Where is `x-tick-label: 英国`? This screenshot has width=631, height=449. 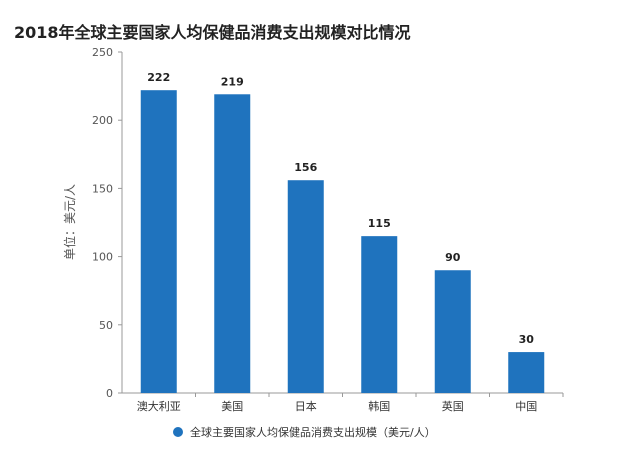
x-tick-label: 英国 is located at coordinates (453, 406).